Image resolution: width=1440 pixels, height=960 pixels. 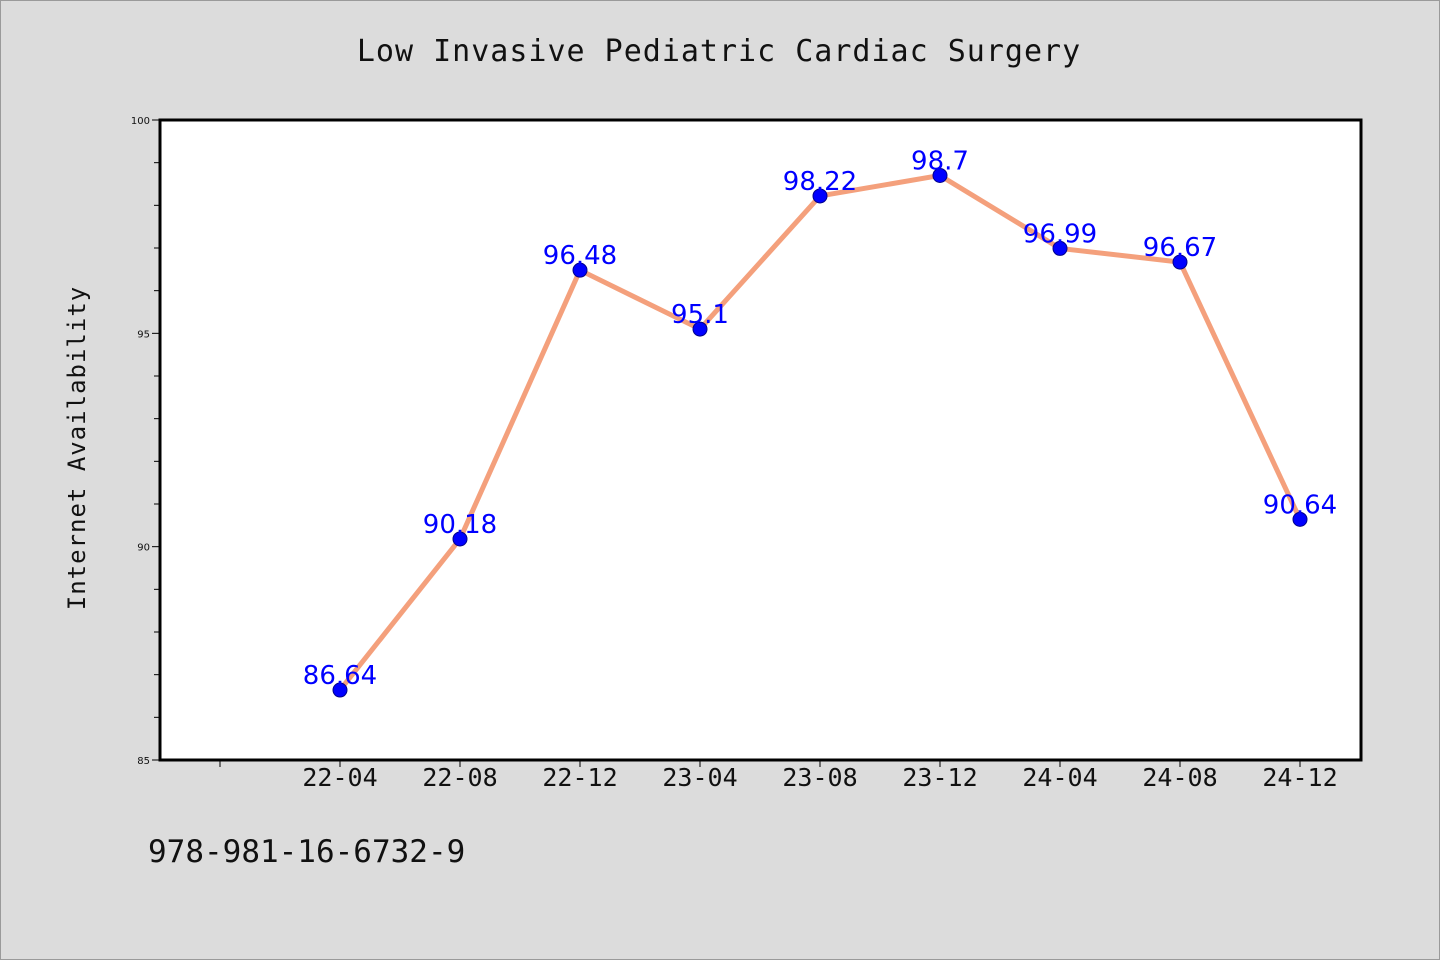 What do you see at coordinates (145, 441) in the screenshot?
I see `y-axis-ticks: 85 90 95 100` at bounding box center [145, 441].